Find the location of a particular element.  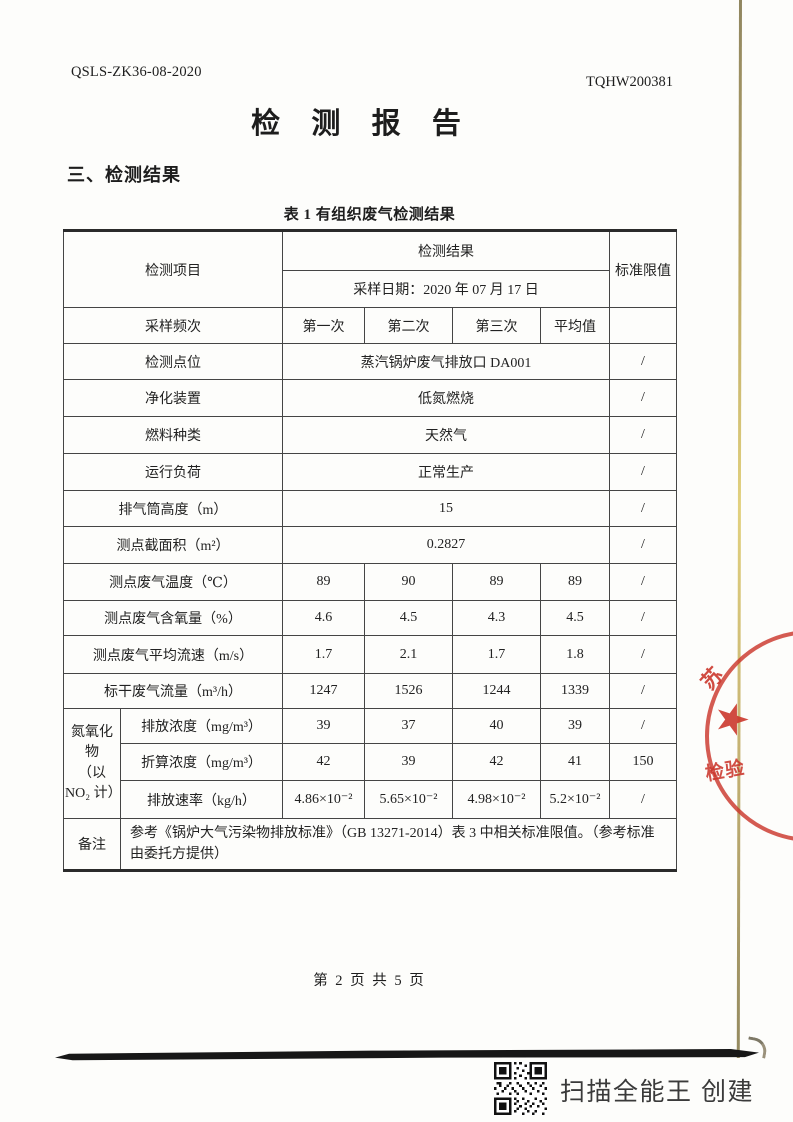

value-cell: 1526 is located at coordinates (408, 691).